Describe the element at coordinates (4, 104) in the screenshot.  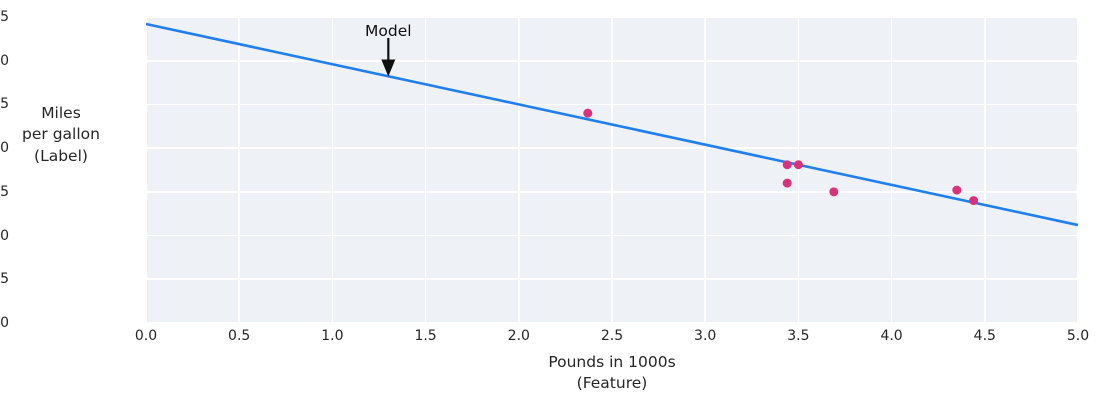
I see `y-axis-tick-label: 25` at that location.